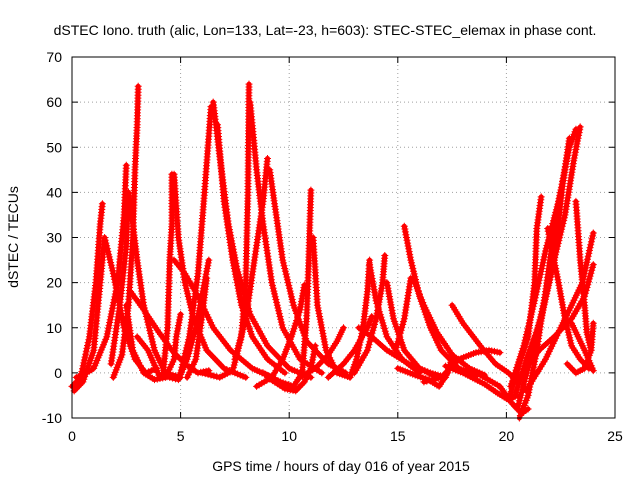 This screenshot has width=640, height=480. I want to click on x-tick-label: 0, so click(72, 436).